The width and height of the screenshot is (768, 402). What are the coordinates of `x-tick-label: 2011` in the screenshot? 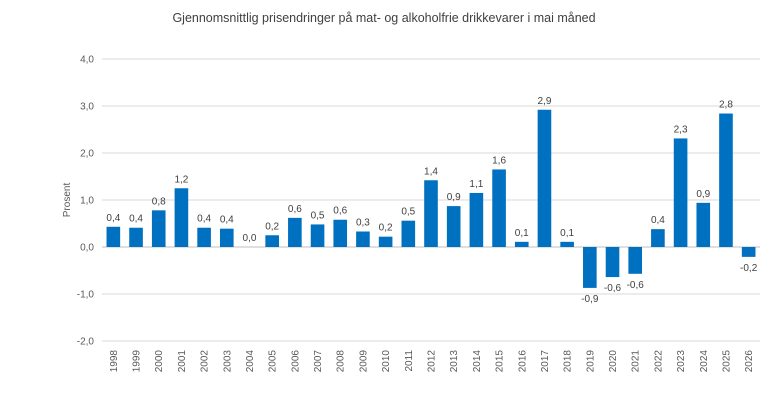 It's located at (409, 361).